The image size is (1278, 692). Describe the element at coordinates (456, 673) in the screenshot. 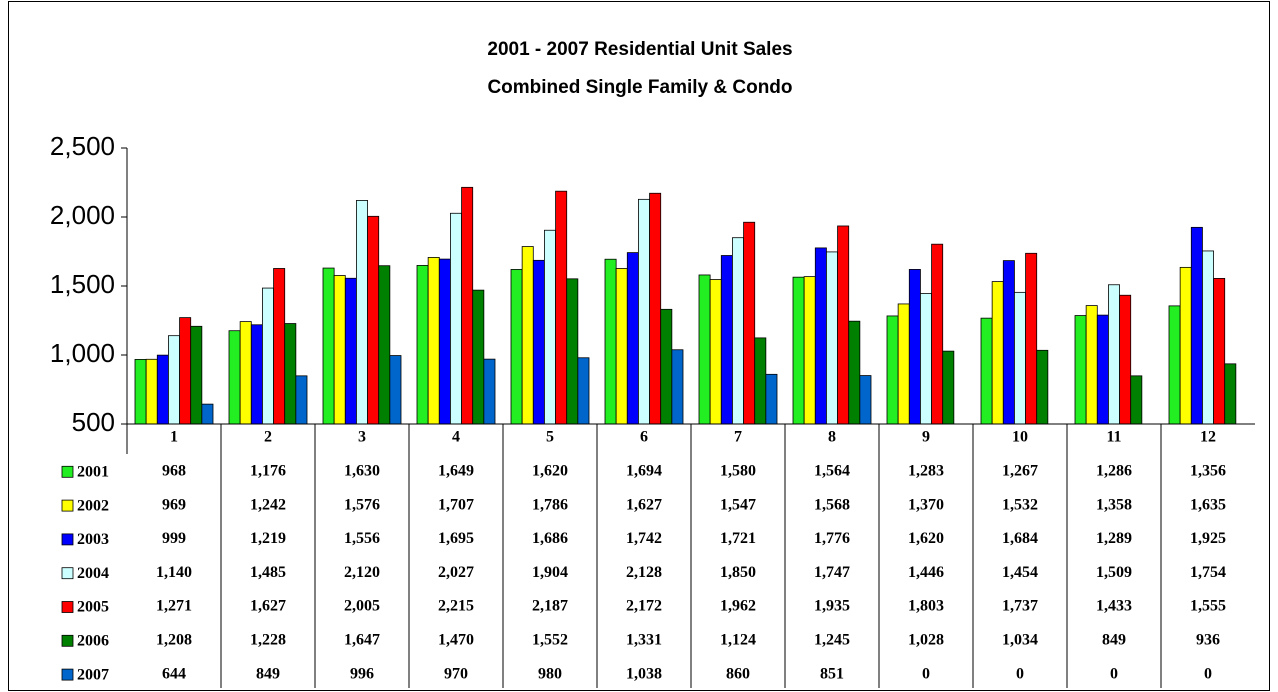

I see `table-cell: 970` at that location.